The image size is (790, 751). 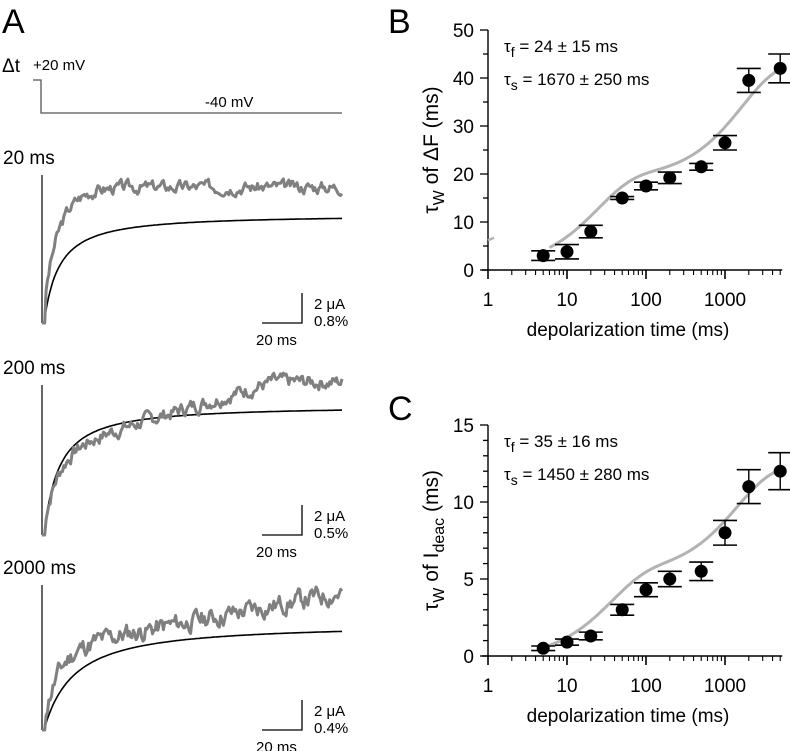 I want to click on tau-subscript: s, so click(x=514, y=85).